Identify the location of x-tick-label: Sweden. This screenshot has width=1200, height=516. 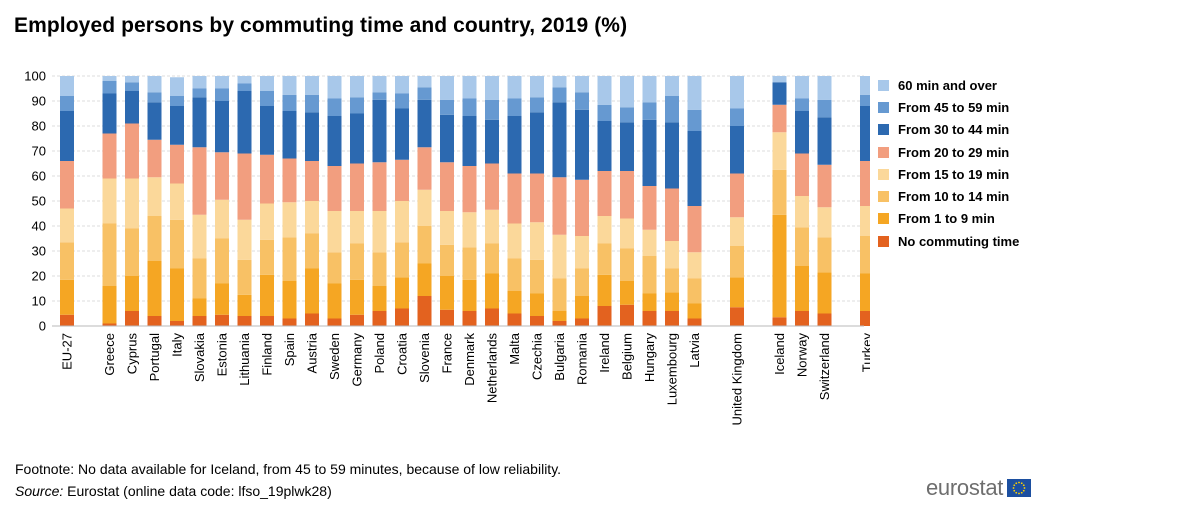
(334, 356).